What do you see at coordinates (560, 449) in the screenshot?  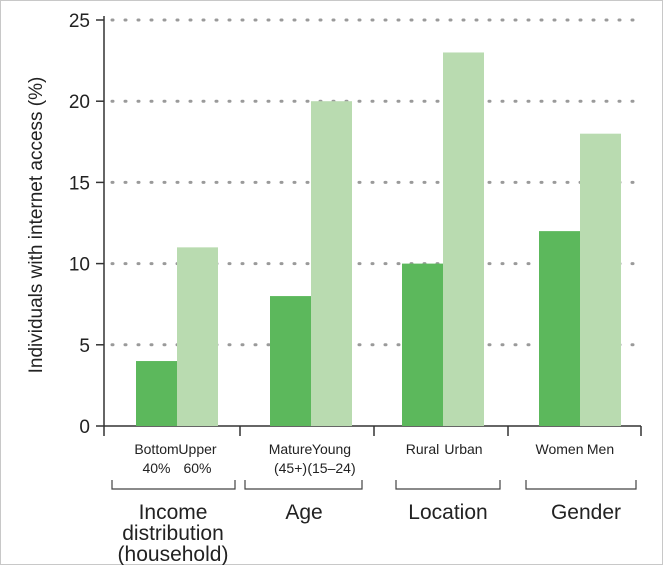 I see `x-category-label: Women` at bounding box center [560, 449].